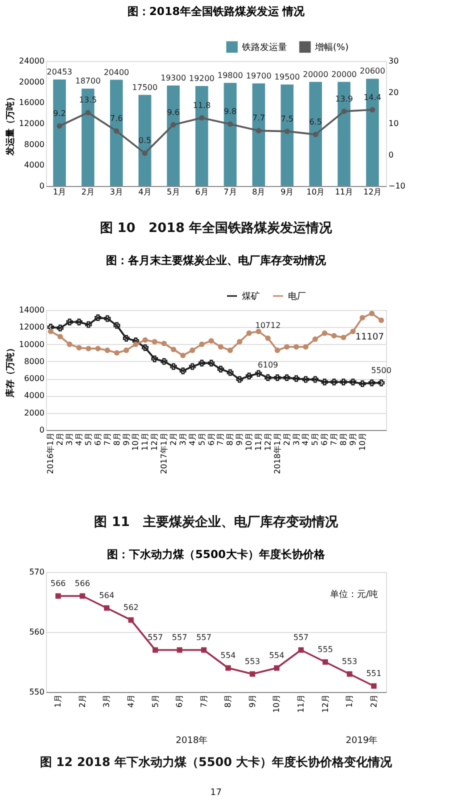 This screenshot has height=800, width=450. I want to click on y2-tick-label: 20, so click(393, 92).